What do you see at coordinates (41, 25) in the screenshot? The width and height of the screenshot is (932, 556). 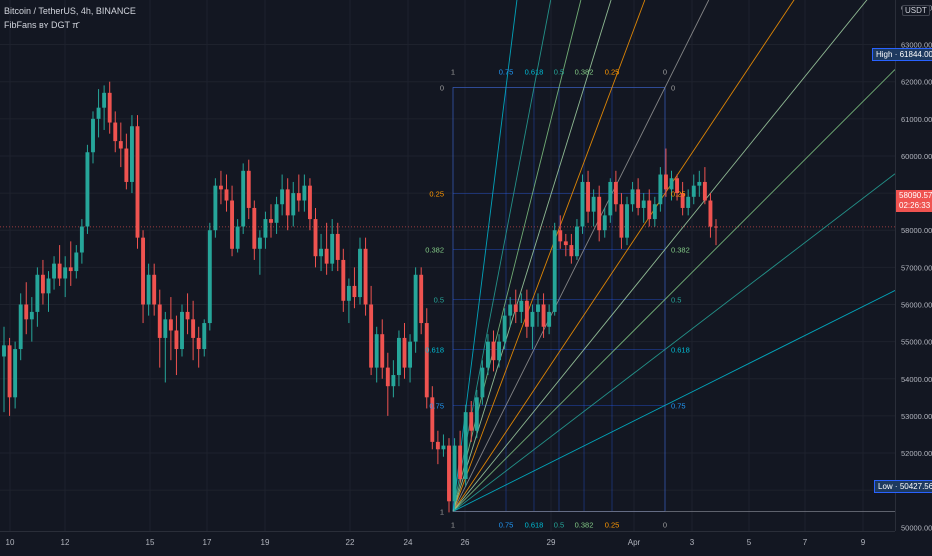 I see `indicator-title: FibFans ʙʏ DGT π̄` at bounding box center [41, 25].